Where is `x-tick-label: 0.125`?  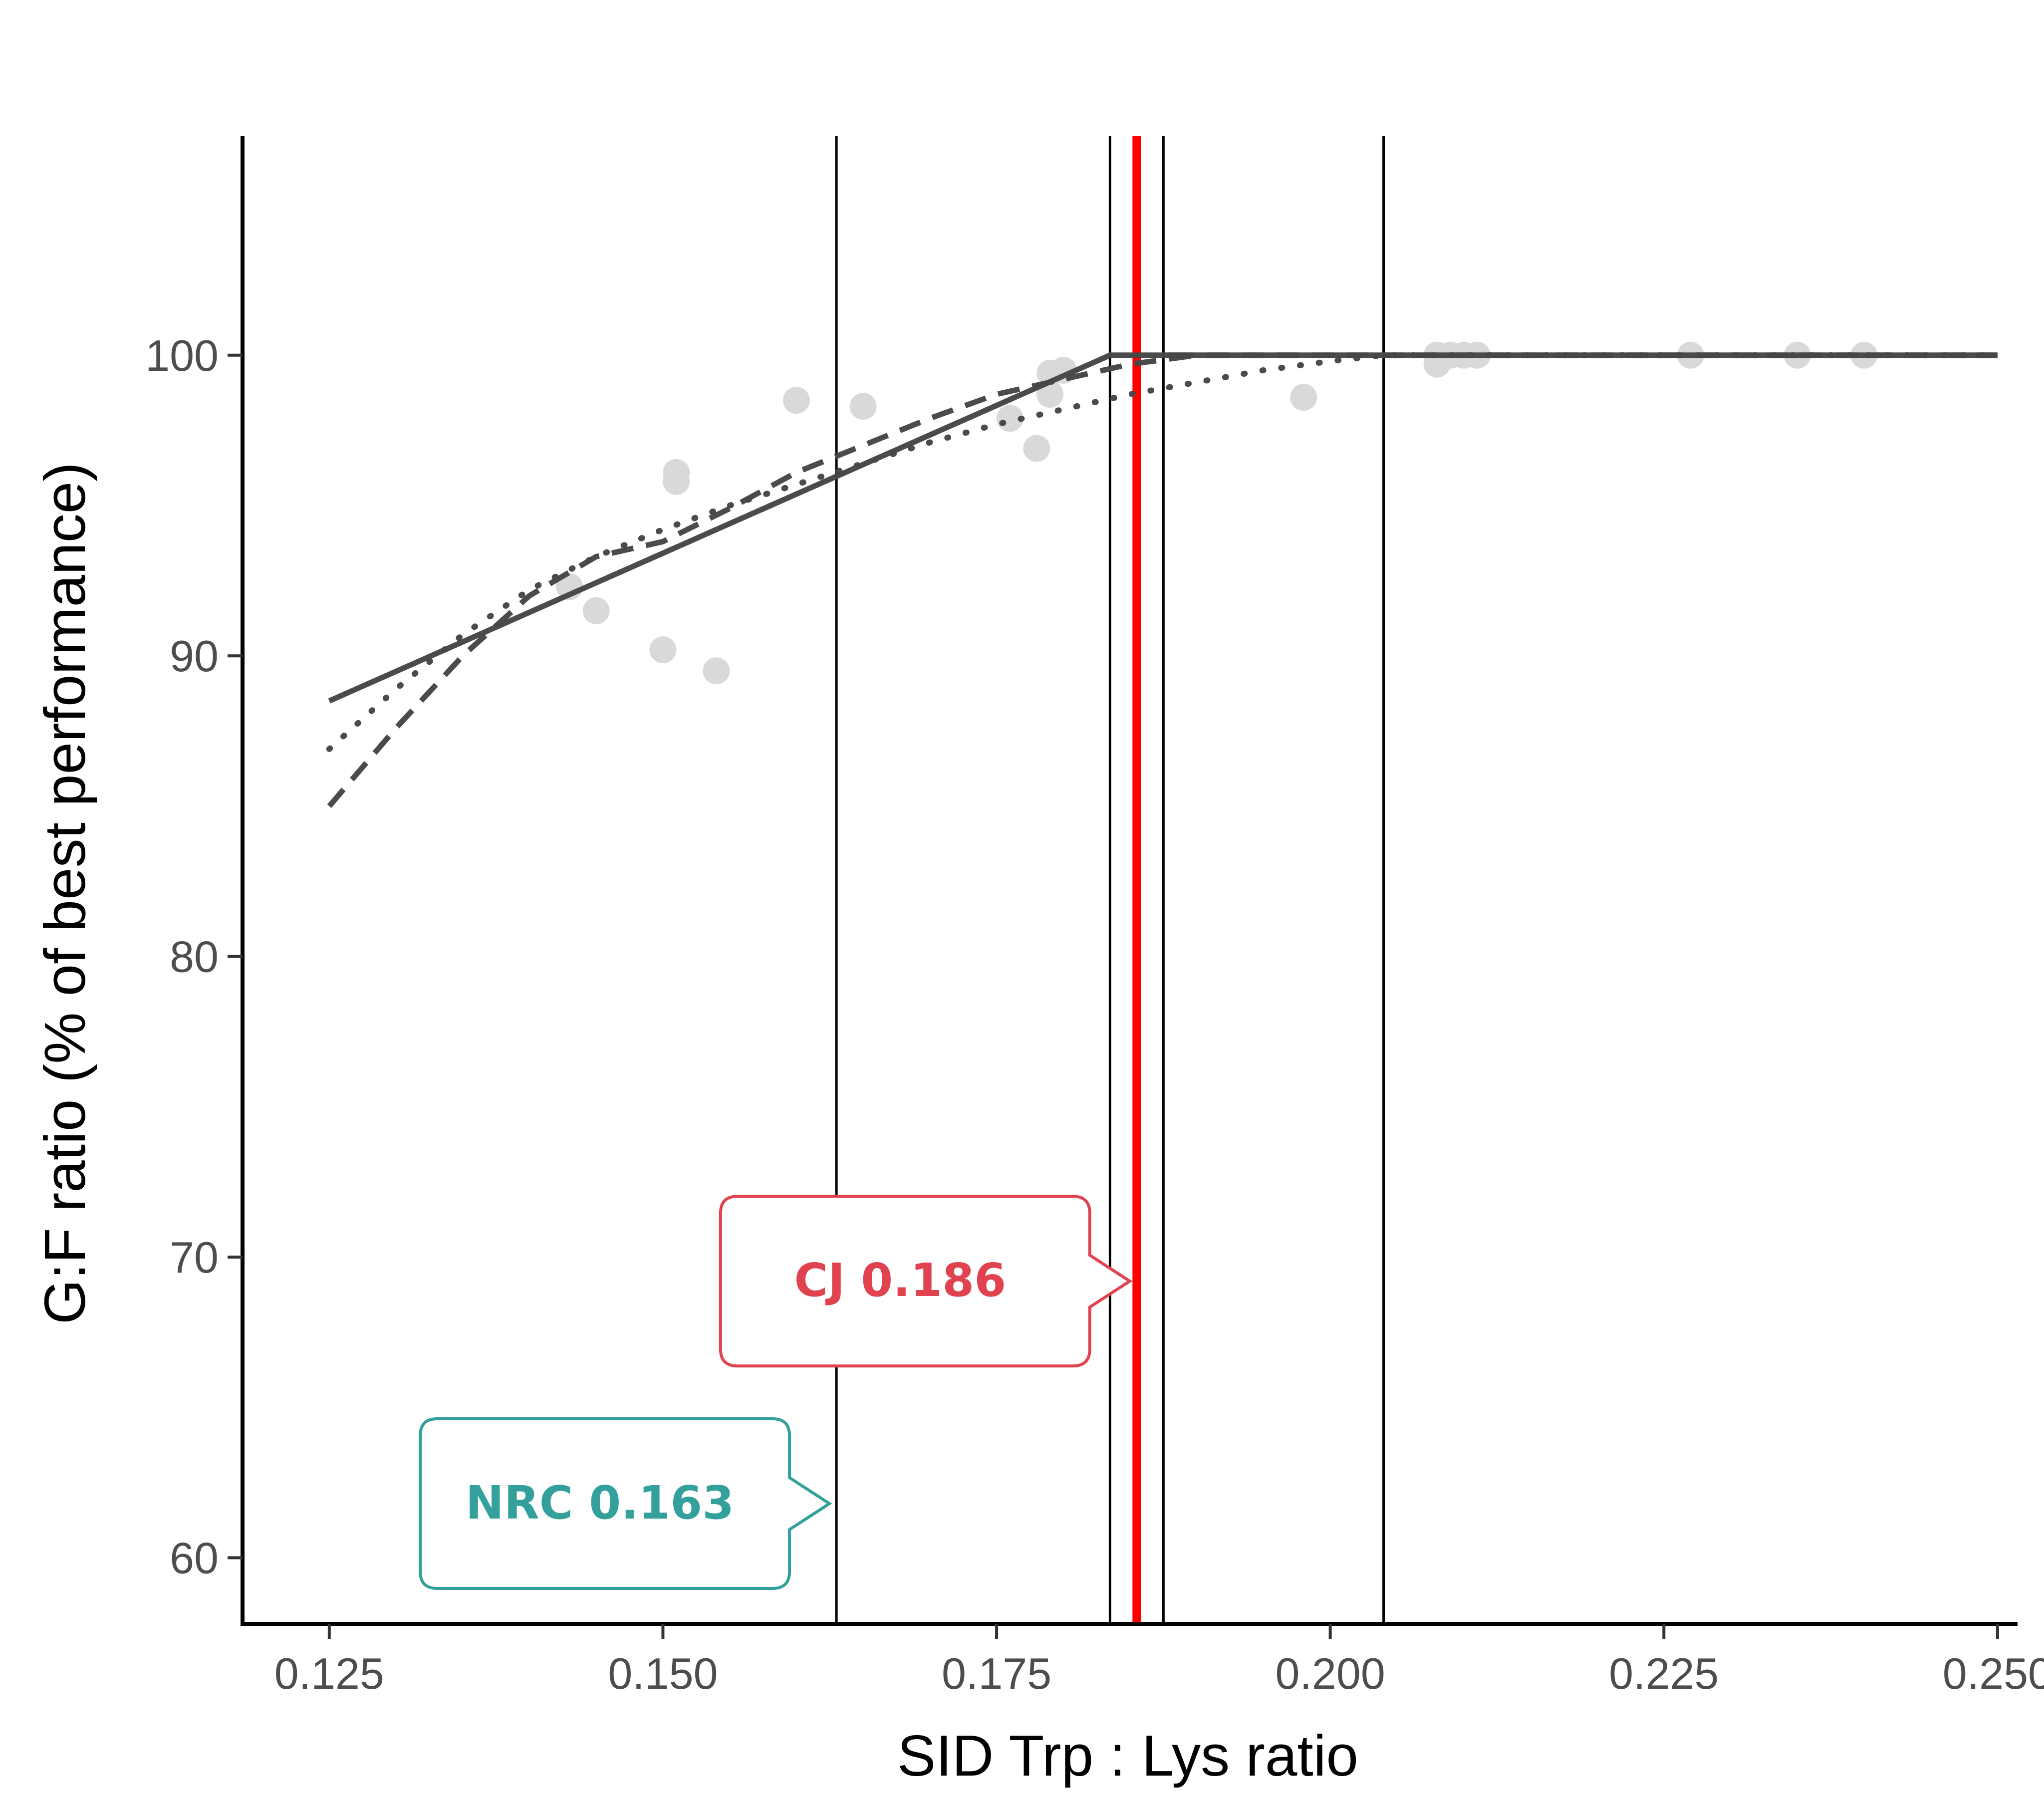
x-tick-label: 0.125 is located at coordinates (329, 1673).